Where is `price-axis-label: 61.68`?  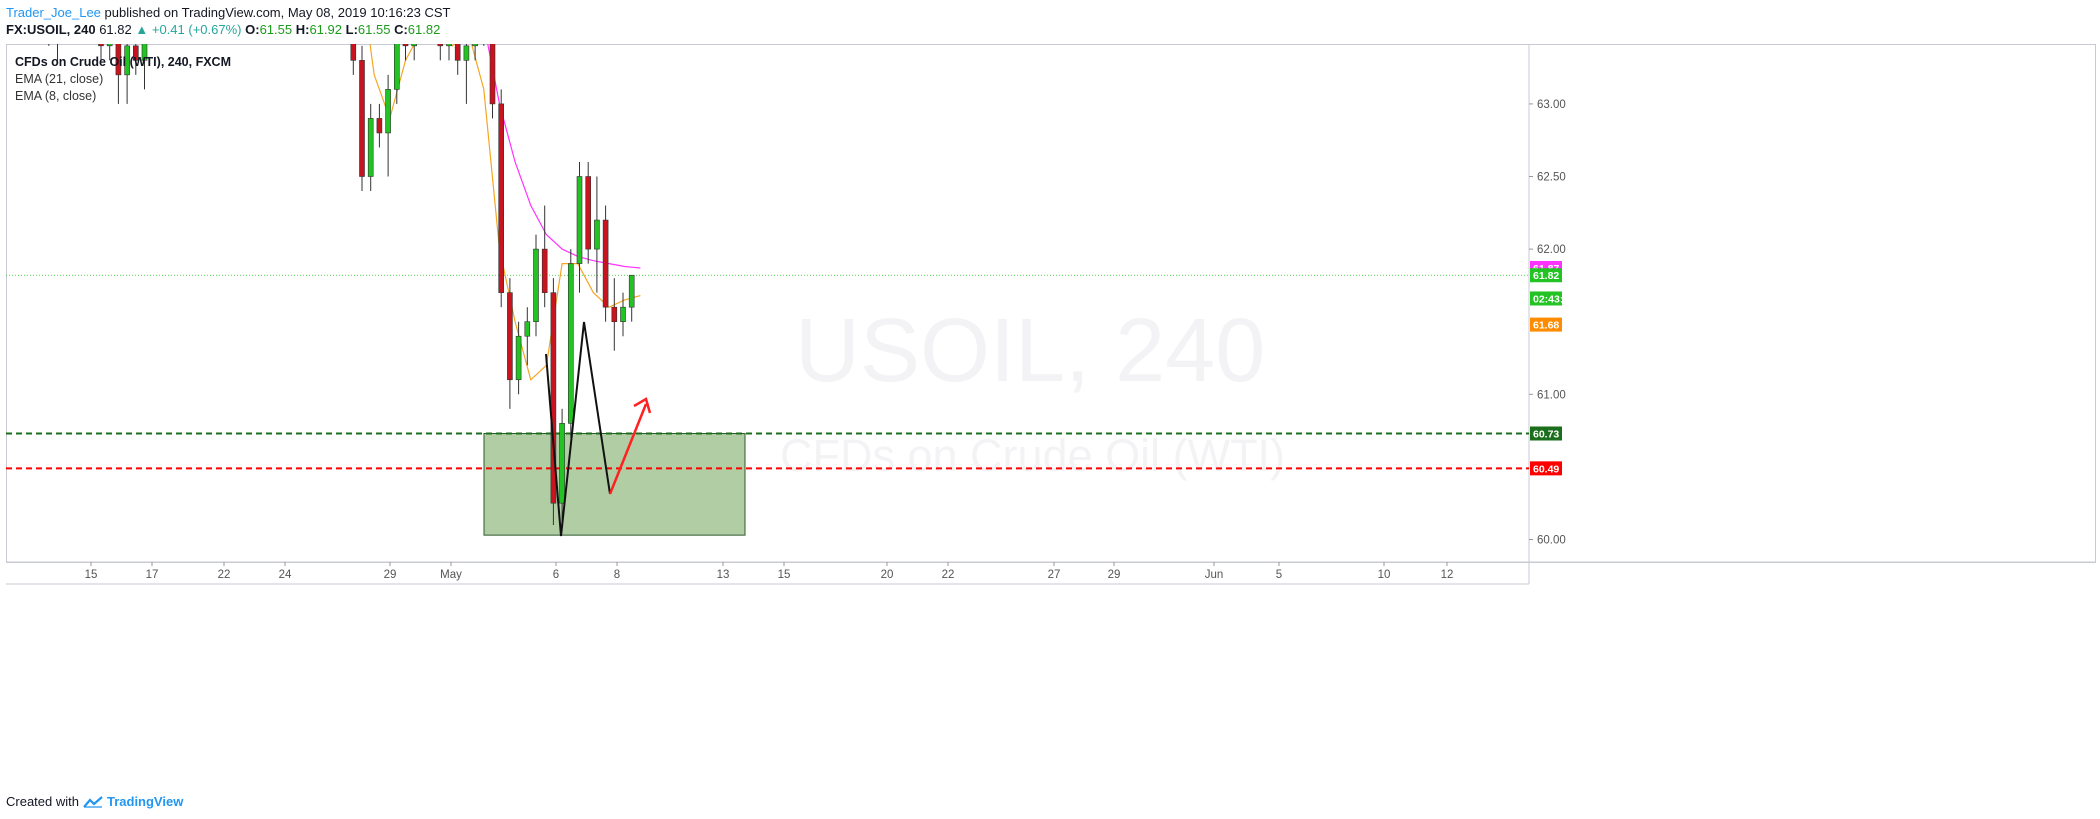
price-axis-label: 61.68 is located at coordinates (1546, 326).